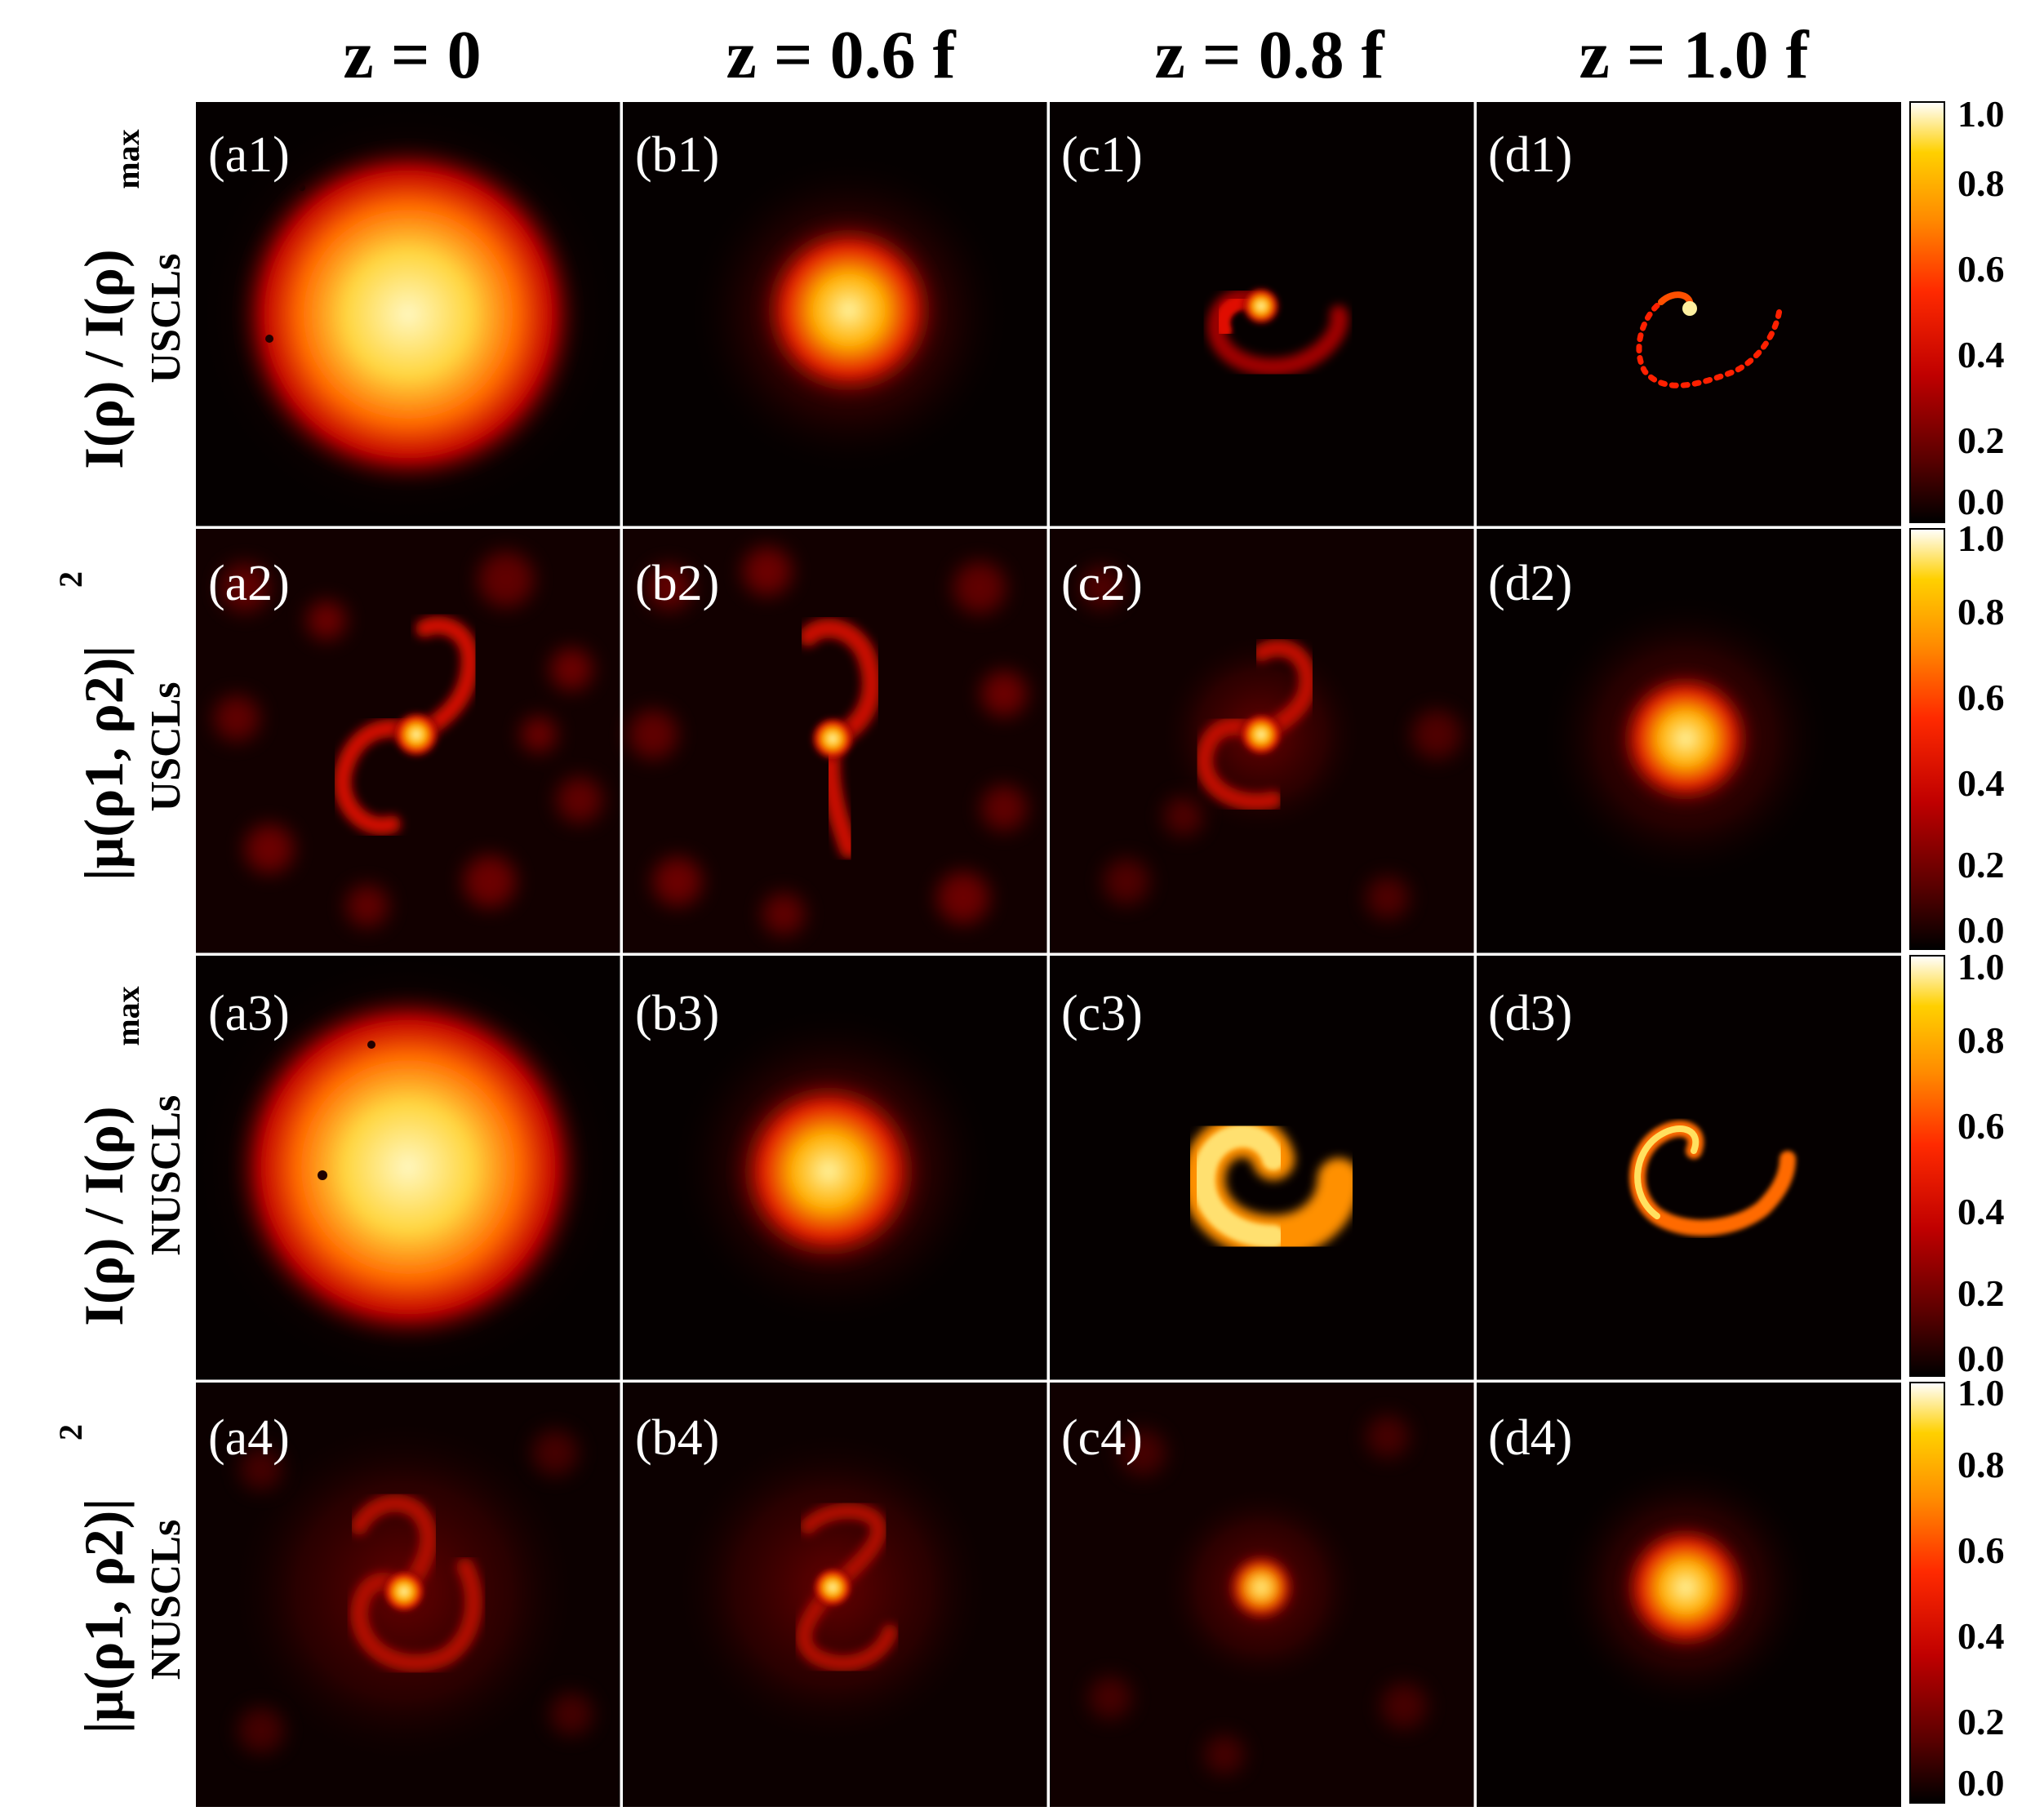 The height and width of the screenshot is (1820, 2035). Describe the element at coordinates (1981, 307) in the screenshot. I see `colorbar-row-1-ticks: 1.0 0.8 0.6 0.4 0.2 0.0` at that location.